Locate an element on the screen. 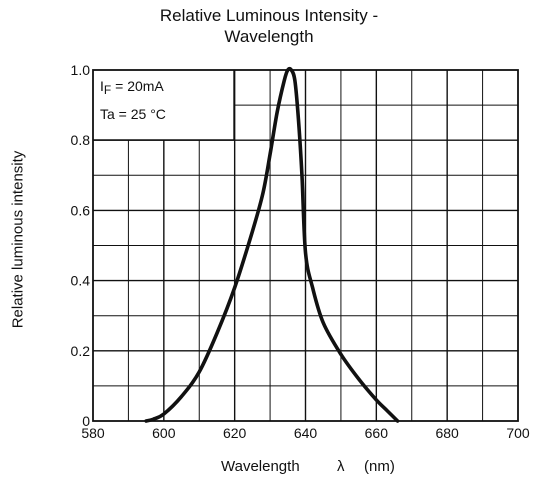 The height and width of the screenshot is (495, 538). y-tick-label: 0 is located at coordinates (86, 421).